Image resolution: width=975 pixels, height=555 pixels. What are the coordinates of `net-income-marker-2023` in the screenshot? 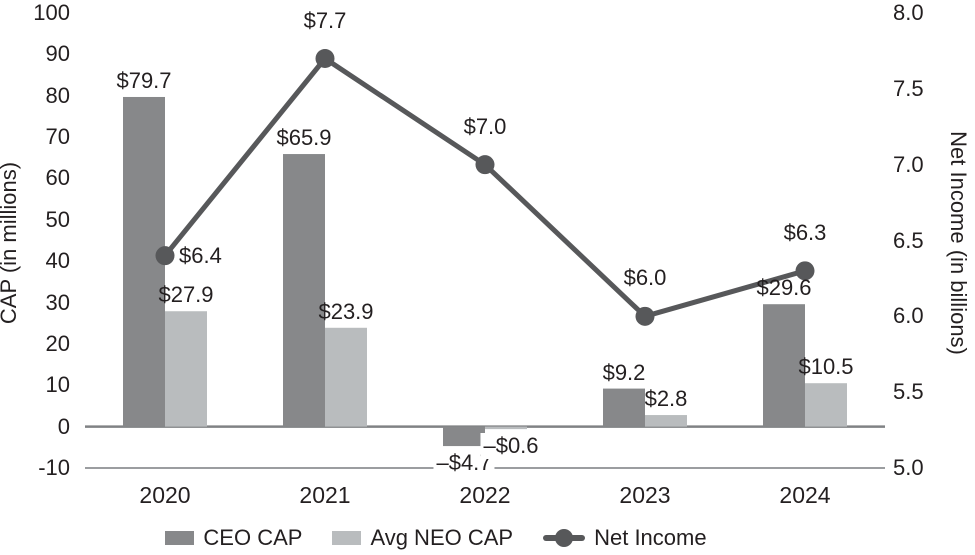 It's located at (645, 316).